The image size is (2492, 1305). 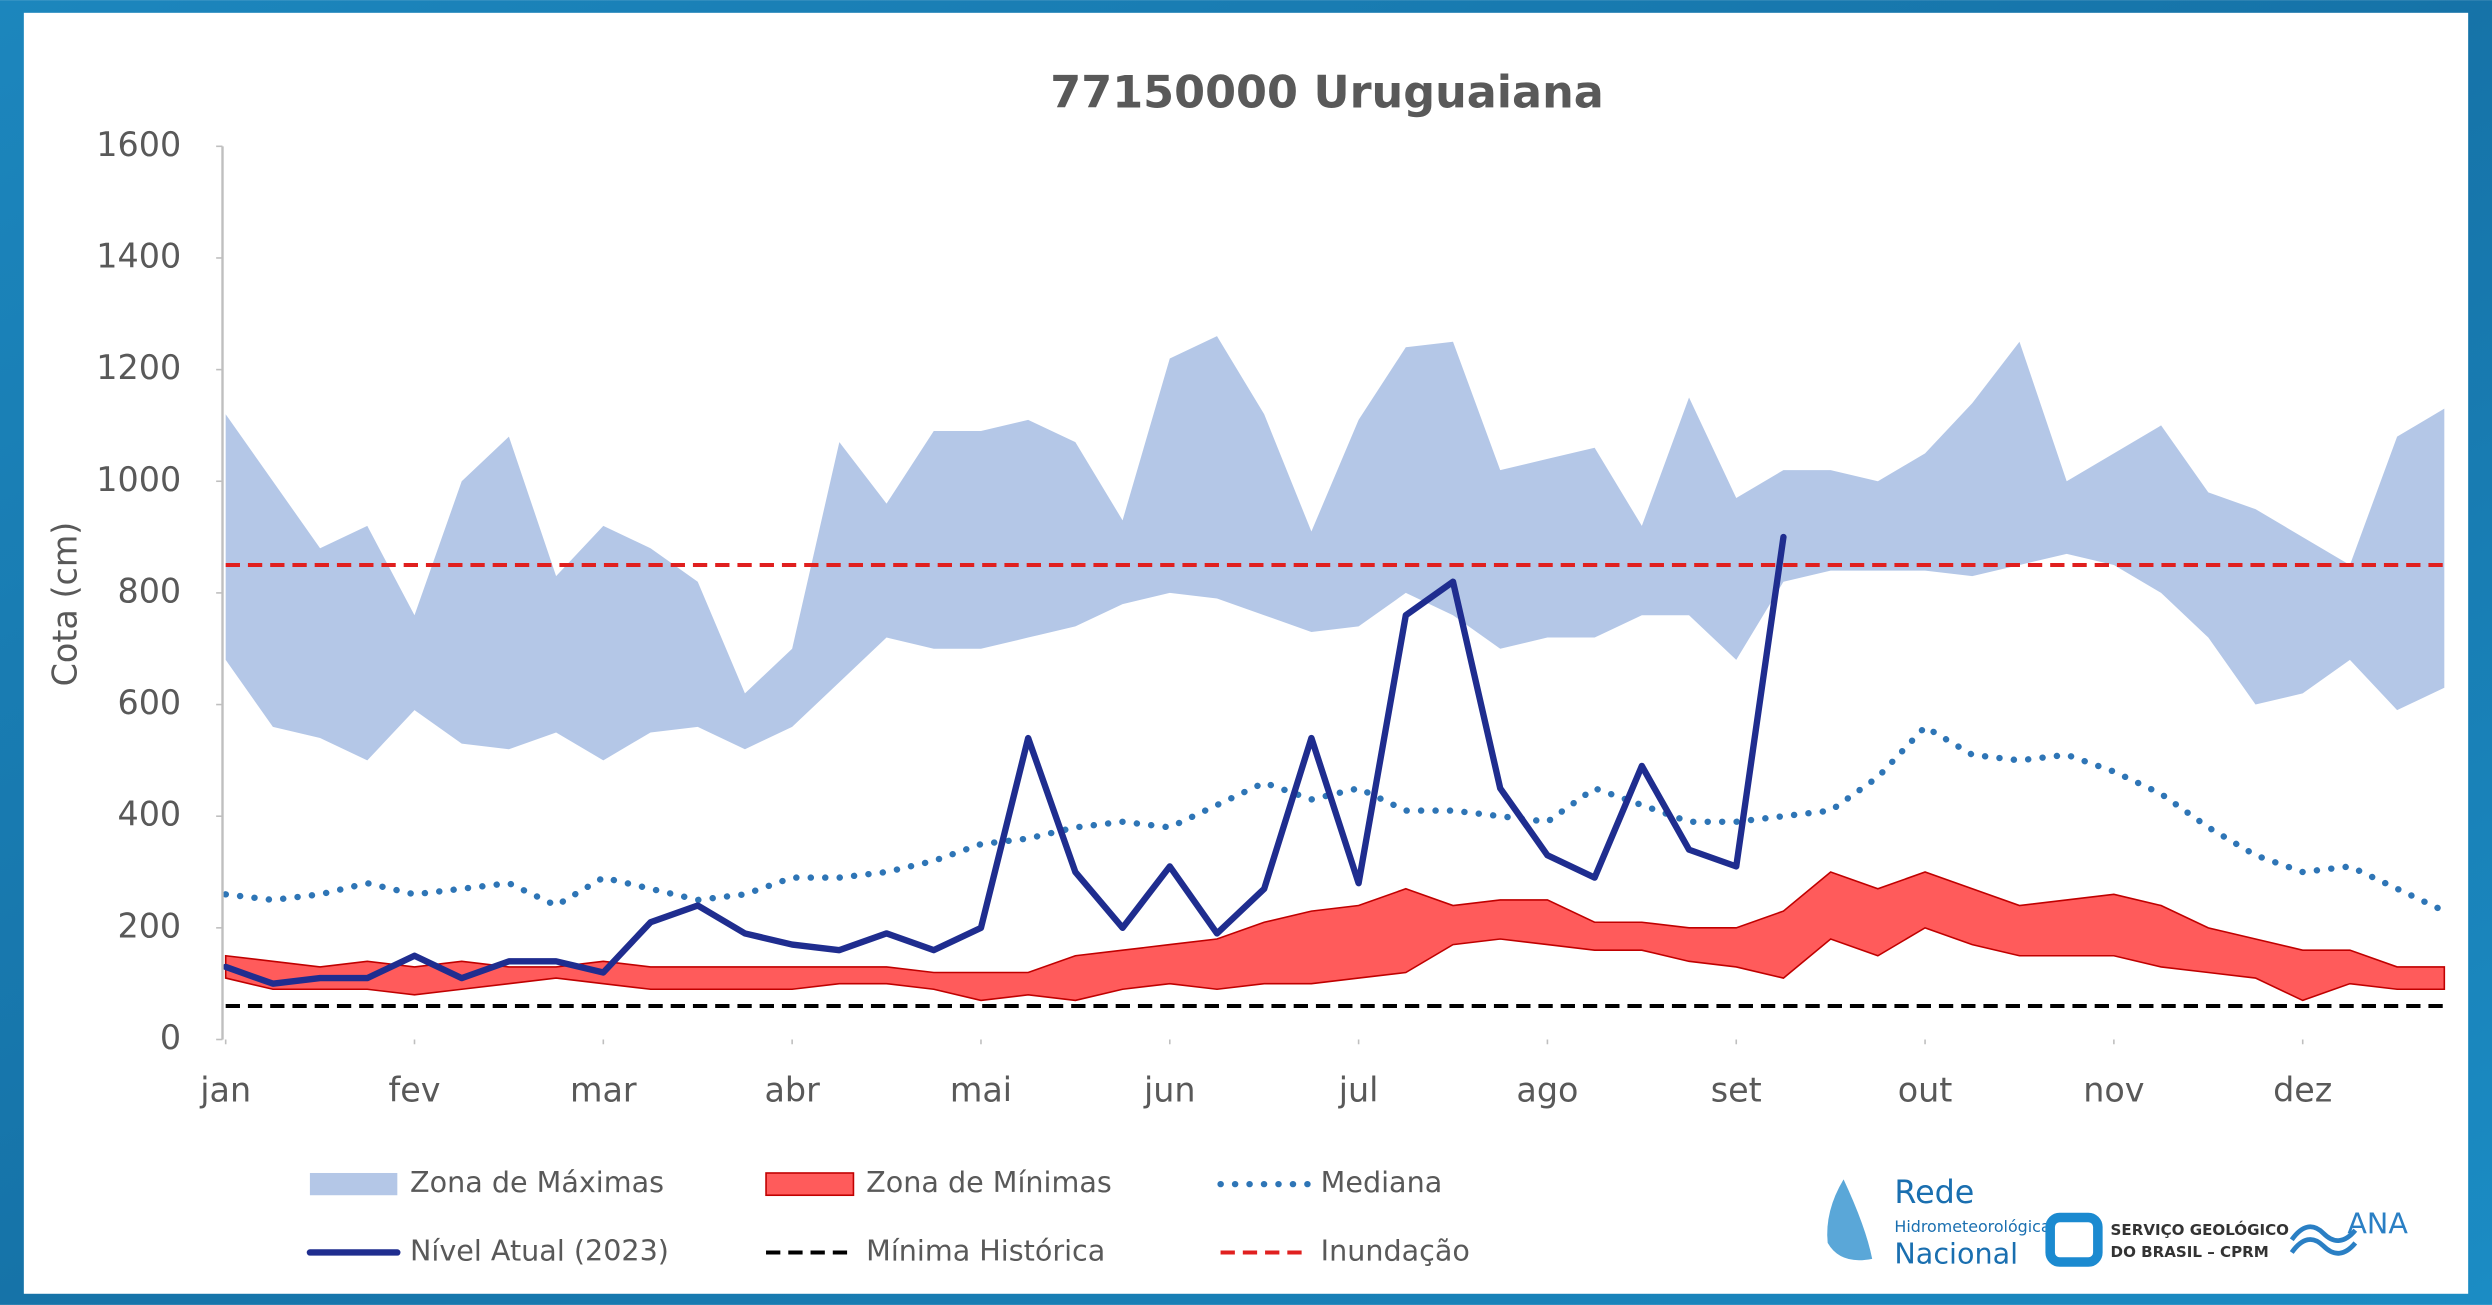 I want to click on y-tick-label: 1400, so click(x=138, y=255).